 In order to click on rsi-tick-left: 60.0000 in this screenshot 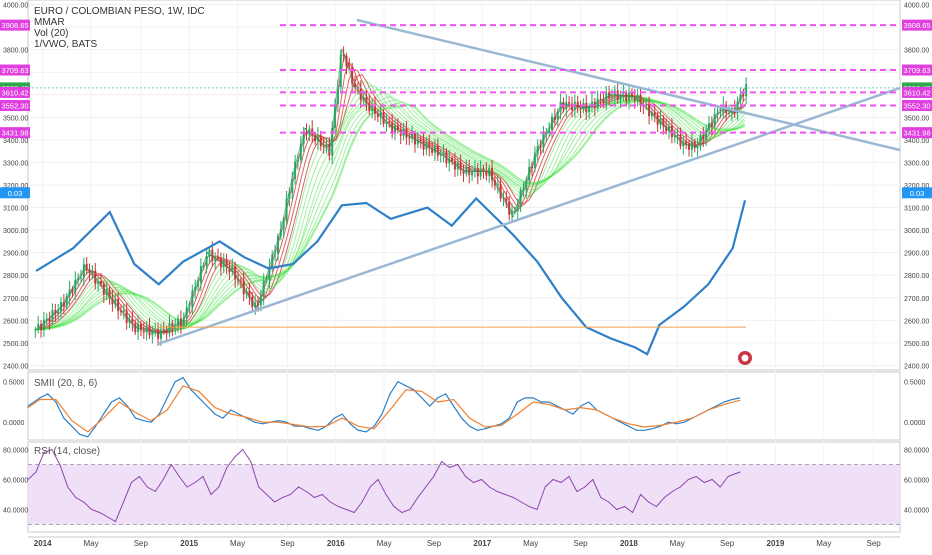, I will do `click(15, 481)`.